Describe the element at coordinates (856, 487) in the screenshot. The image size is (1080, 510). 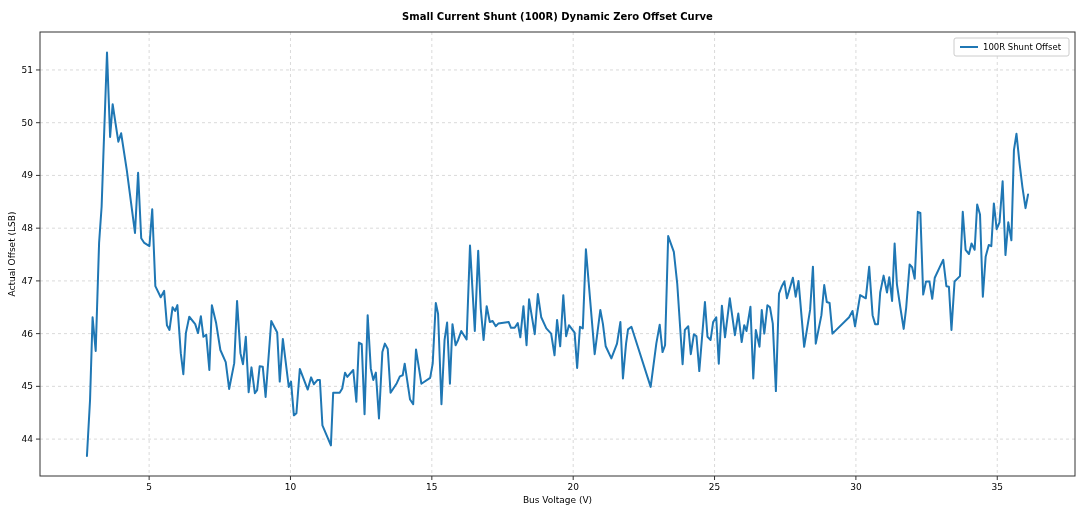
I see `x-tick-label: 30` at that location.